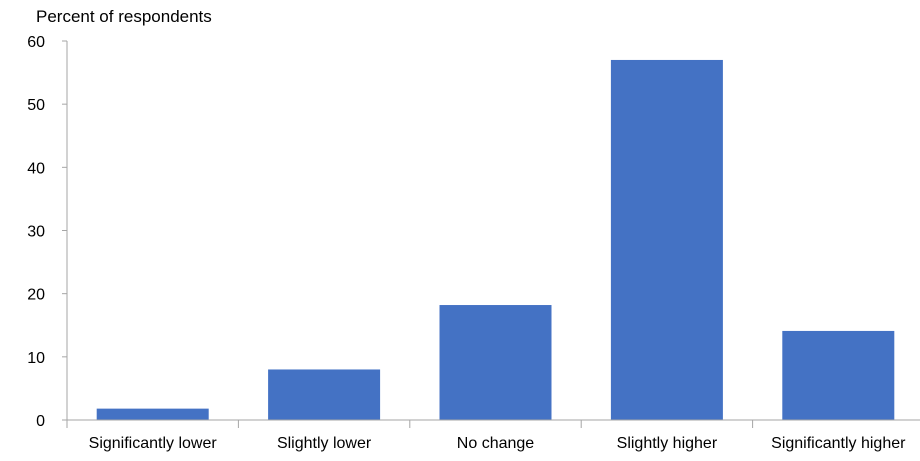 This screenshot has height=461, width=920. I want to click on x-tick-label: Significantly higher, so click(838, 443).